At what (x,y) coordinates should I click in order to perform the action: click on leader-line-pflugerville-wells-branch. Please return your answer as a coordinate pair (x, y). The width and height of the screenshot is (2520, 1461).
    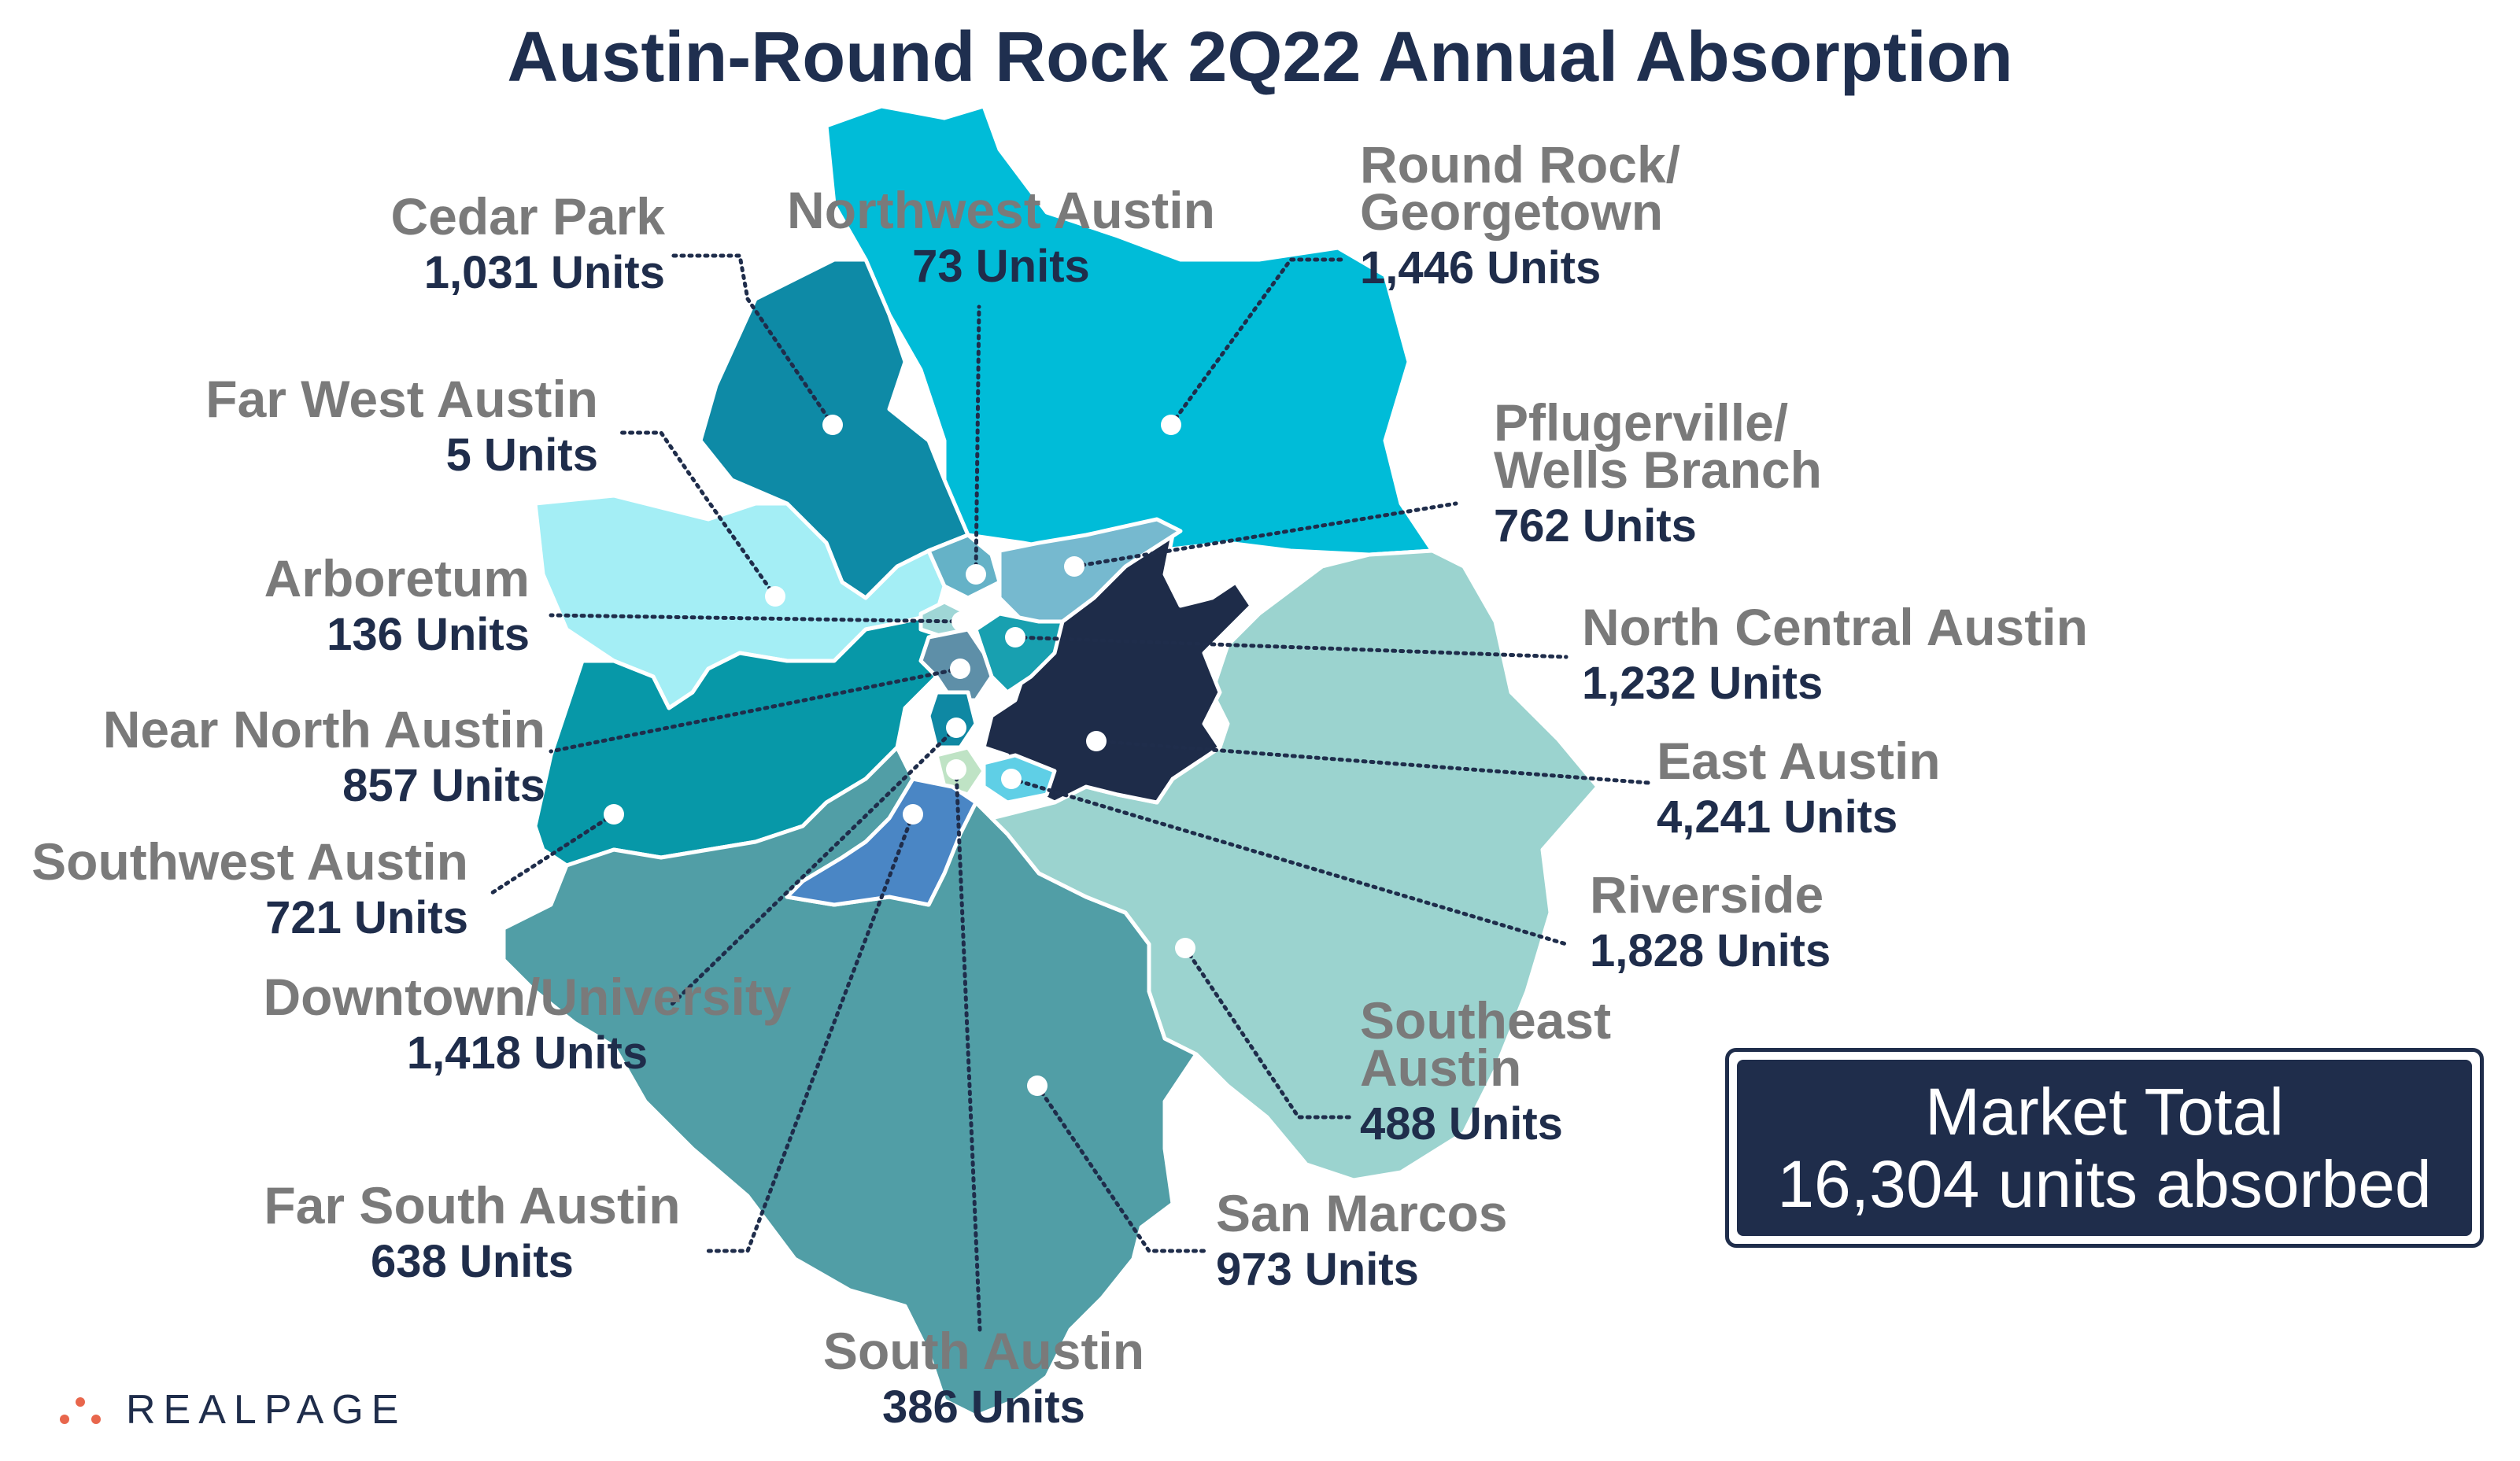
    Looking at the image, I should click on (1265, 535).